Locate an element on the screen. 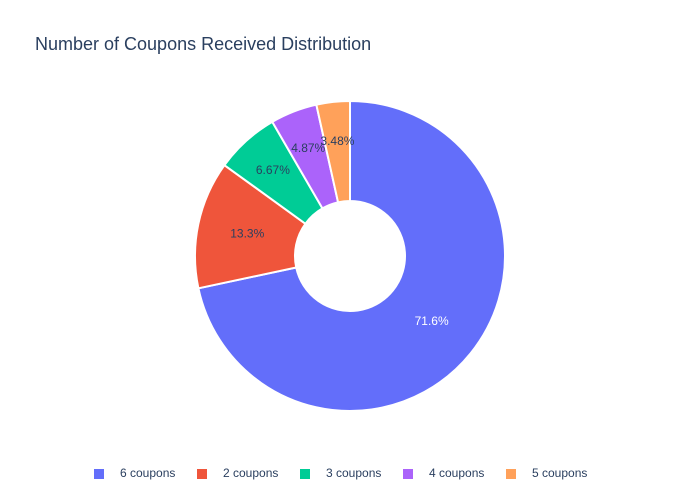 The height and width of the screenshot is (500, 700). chart-title: Number of Coupons Received Distribution is located at coordinates (203, 44).